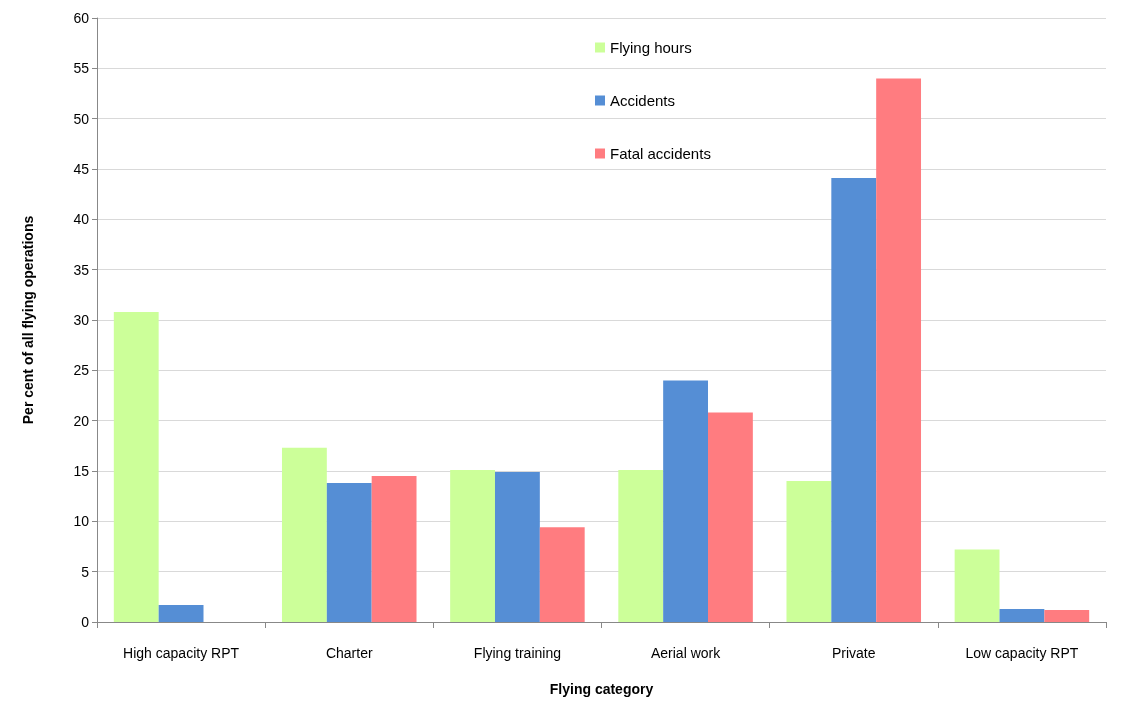  What do you see at coordinates (81, 68) in the screenshot?
I see `y-tick-label: 55` at bounding box center [81, 68].